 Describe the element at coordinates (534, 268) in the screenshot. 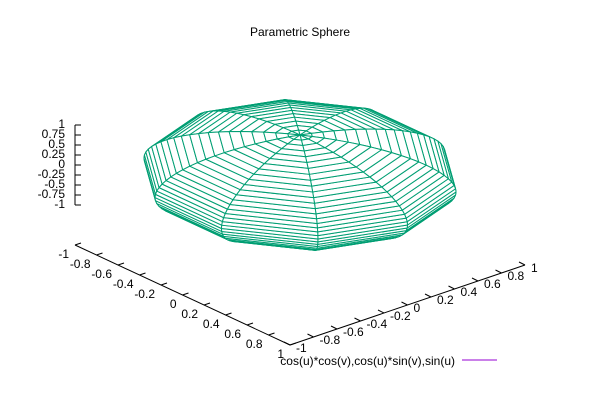

I see `y-tick-label: 1` at that location.